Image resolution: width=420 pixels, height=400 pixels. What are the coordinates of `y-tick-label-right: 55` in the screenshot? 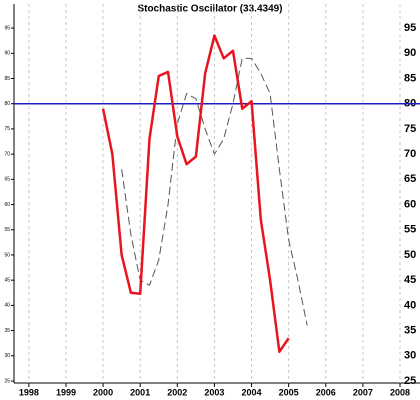 It's located at (410, 230).